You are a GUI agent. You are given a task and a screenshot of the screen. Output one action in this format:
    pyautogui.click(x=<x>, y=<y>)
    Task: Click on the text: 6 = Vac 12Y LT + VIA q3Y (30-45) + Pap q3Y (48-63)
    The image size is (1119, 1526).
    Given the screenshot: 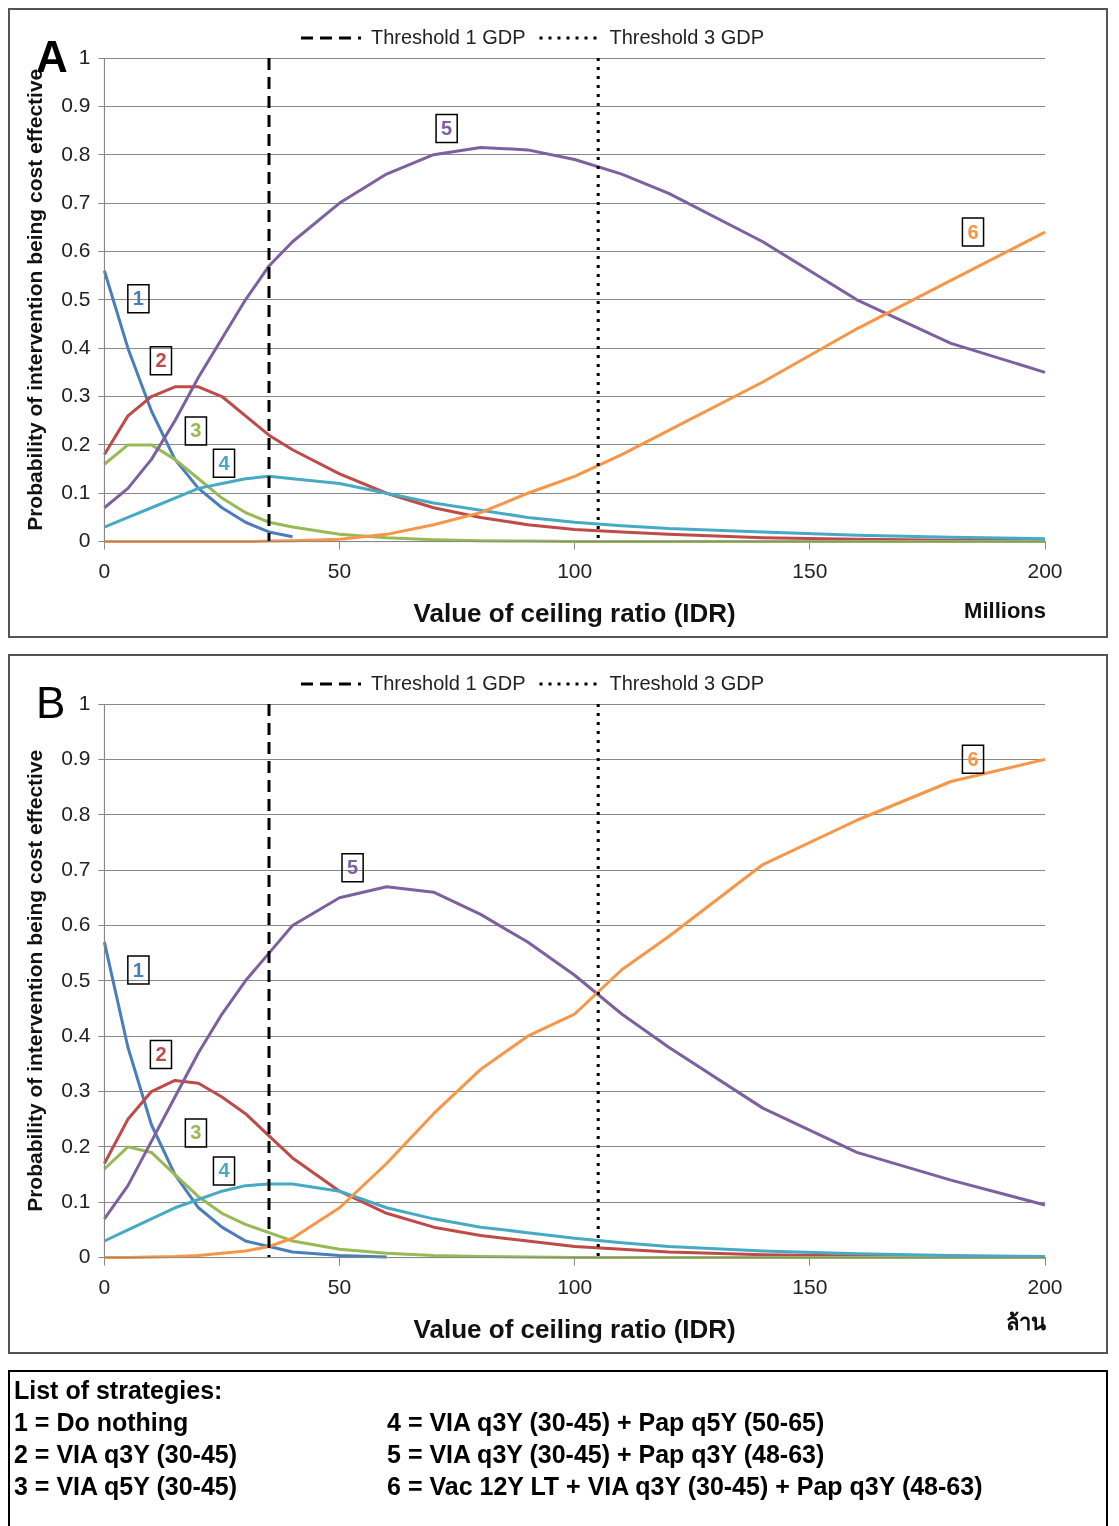 What is the action you would take?
    pyautogui.click(x=685, y=1486)
    